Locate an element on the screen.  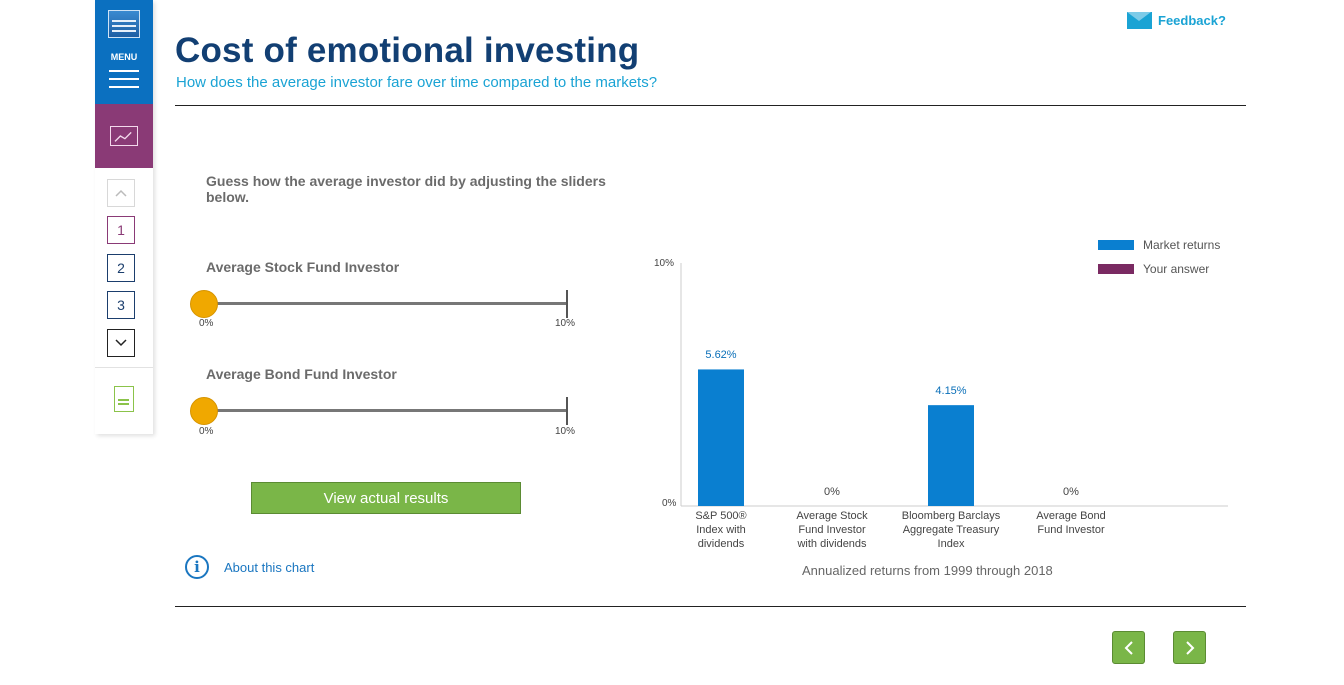
legend-item-answer: Your answer is located at coordinates (1159, 269).